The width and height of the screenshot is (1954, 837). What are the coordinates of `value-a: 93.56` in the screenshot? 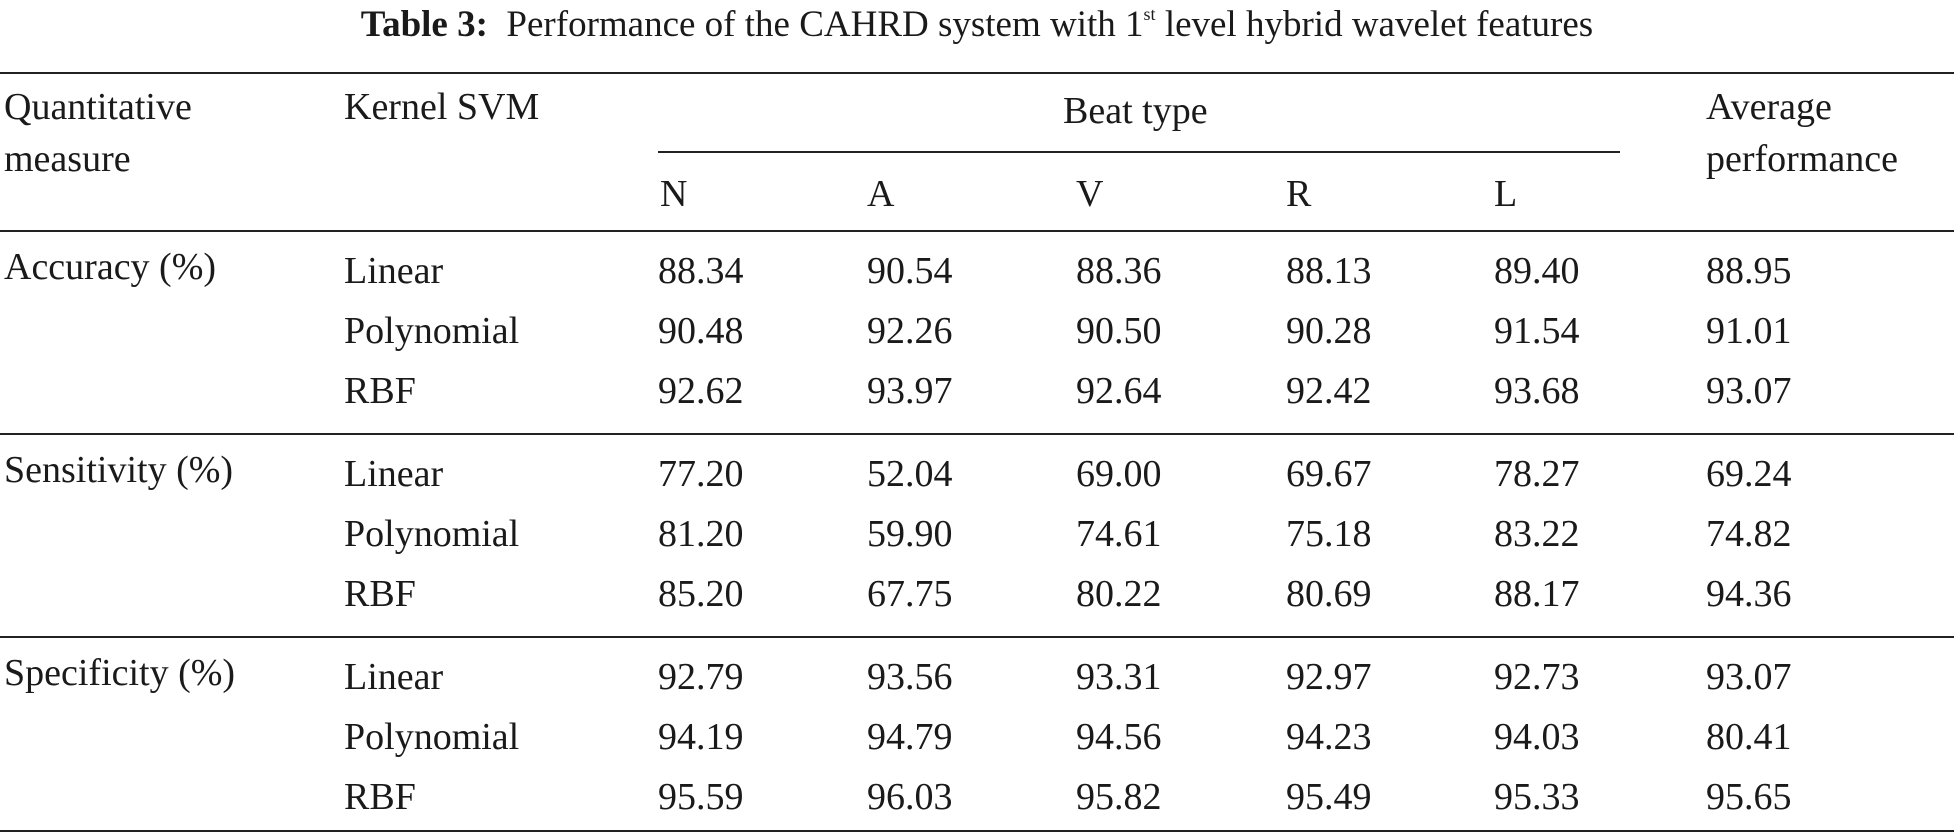 It's located at (910, 677).